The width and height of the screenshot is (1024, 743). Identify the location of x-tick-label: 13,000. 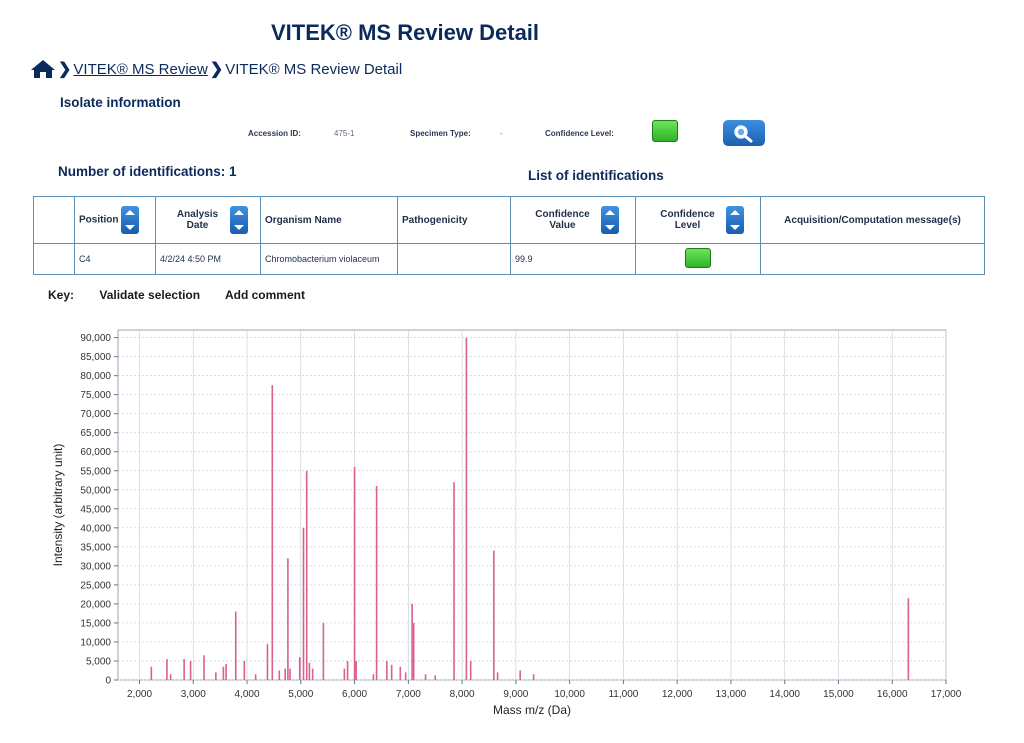
(731, 694).